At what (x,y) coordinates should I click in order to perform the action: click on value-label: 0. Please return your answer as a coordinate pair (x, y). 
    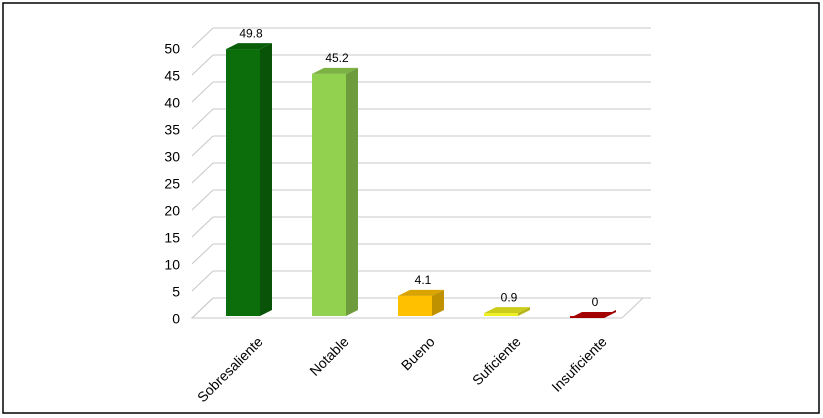
    Looking at the image, I should click on (595, 302).